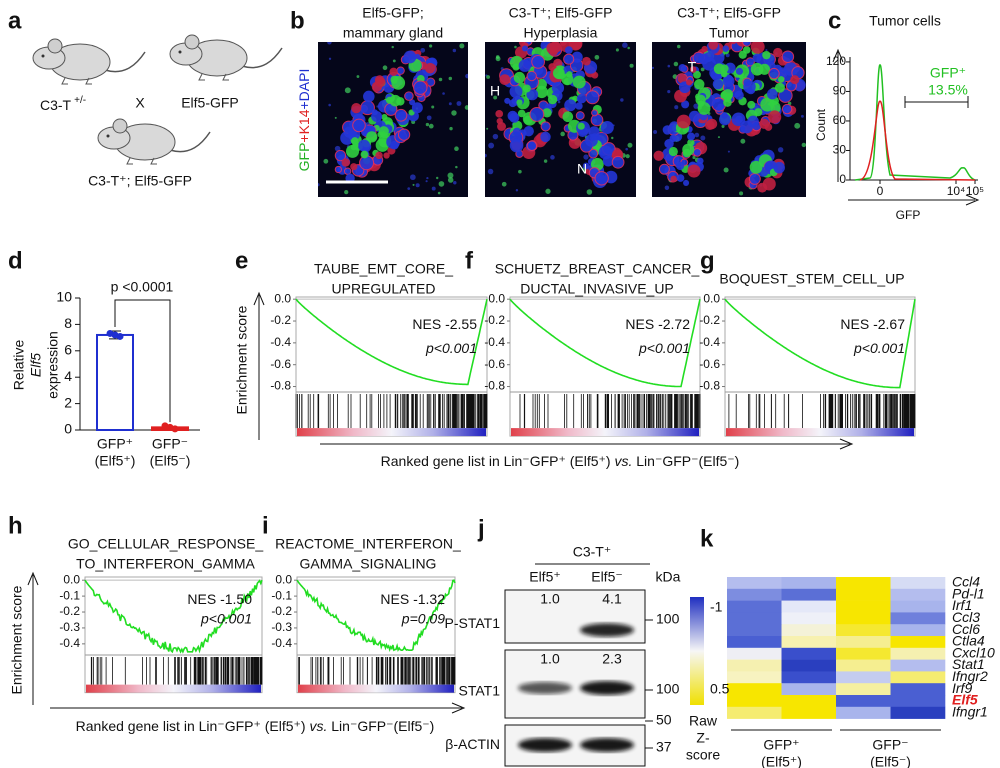  What do you see at coordinates (968, 593) in the screenshot?
I see `gene-label: Pd-l1` at bounding box center [968, 593].